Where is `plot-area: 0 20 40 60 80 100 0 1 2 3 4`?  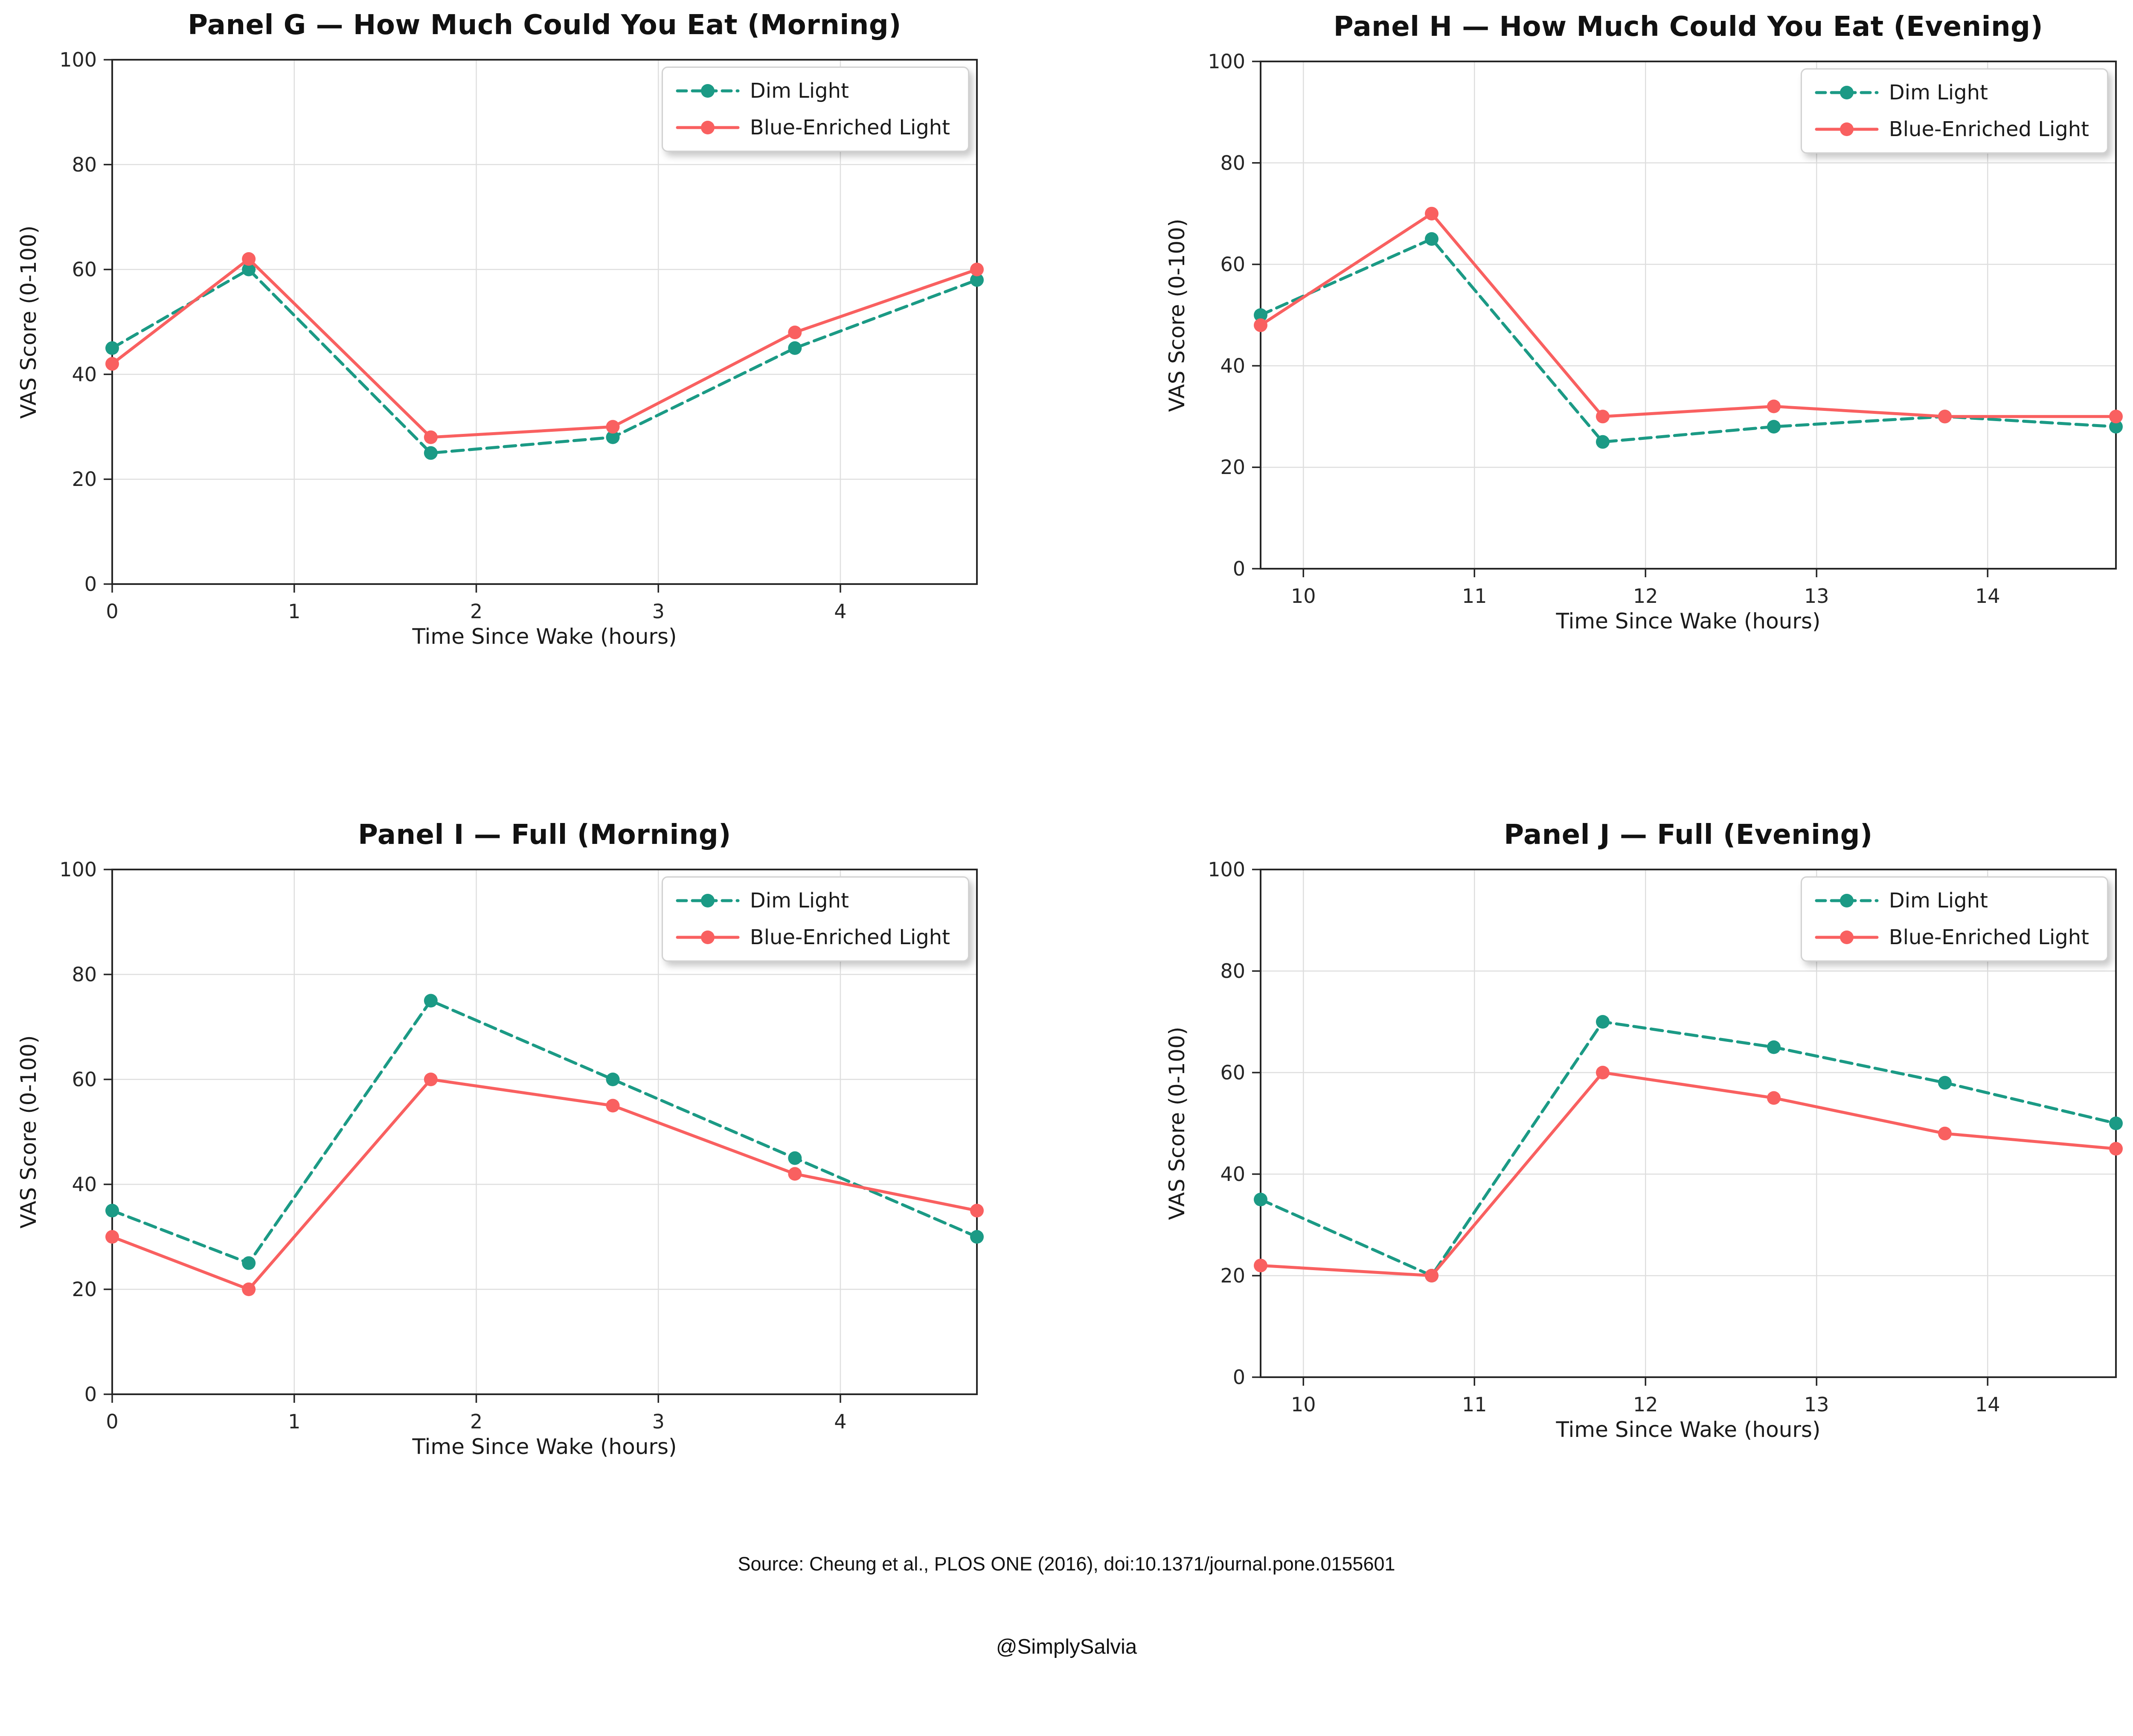
plot-area: 0 20 40 60 80 100 0 1 2 3 4 is located at coordinates (521, 1145).